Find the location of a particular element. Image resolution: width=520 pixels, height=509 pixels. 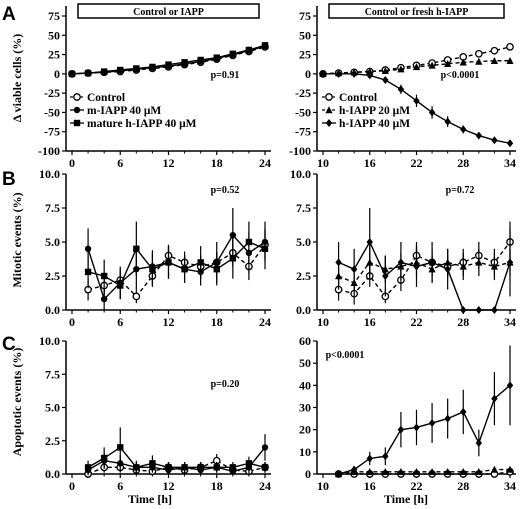

y-tick-label: 0 is located at coordinates (308, 474).